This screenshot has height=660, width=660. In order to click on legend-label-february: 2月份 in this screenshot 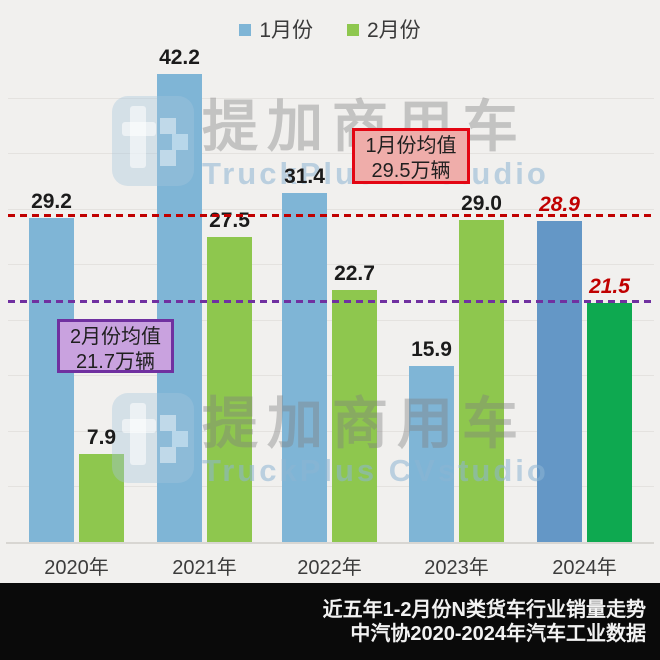, I will do `click(394, 30)`.